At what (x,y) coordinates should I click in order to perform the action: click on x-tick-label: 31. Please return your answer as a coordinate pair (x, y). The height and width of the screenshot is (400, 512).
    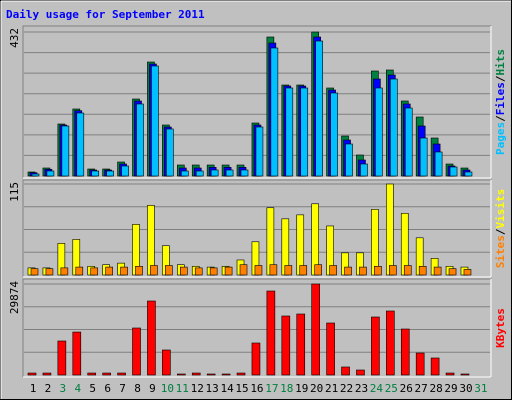
    Looking at the image, I should click on (480, 388).